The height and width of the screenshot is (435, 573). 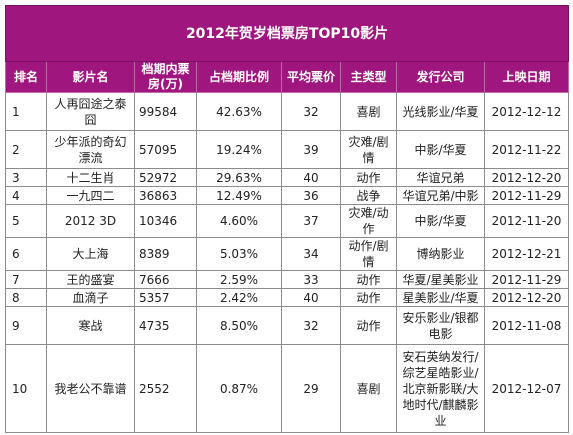 What do you see at coordinates (526, 149) in the screenshot?
I see `cell-date: 2012-11-22` at bounding box center [526, 149].